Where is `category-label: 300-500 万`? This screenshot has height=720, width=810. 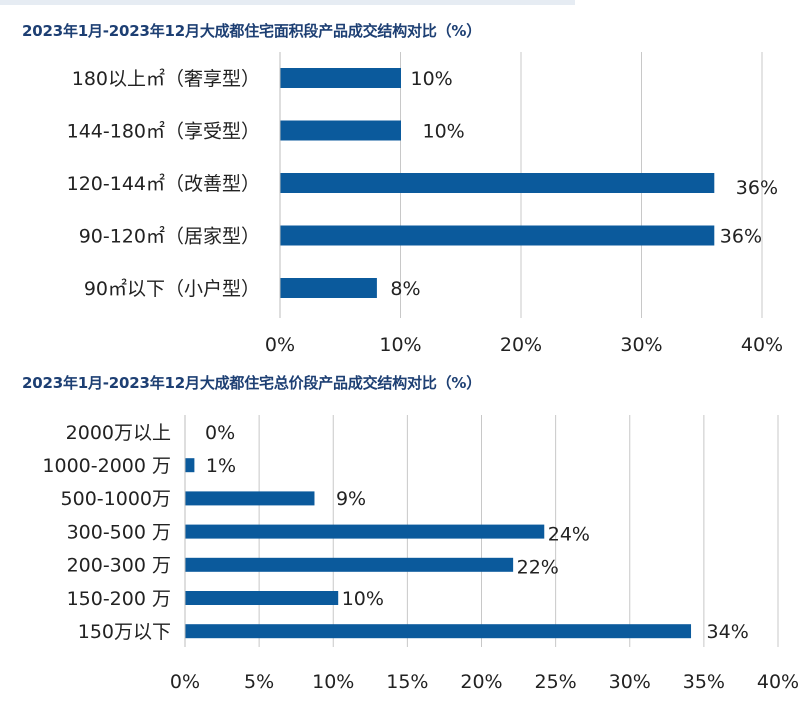 category-label: 300-500 万 is located at coordinates (119, 532).